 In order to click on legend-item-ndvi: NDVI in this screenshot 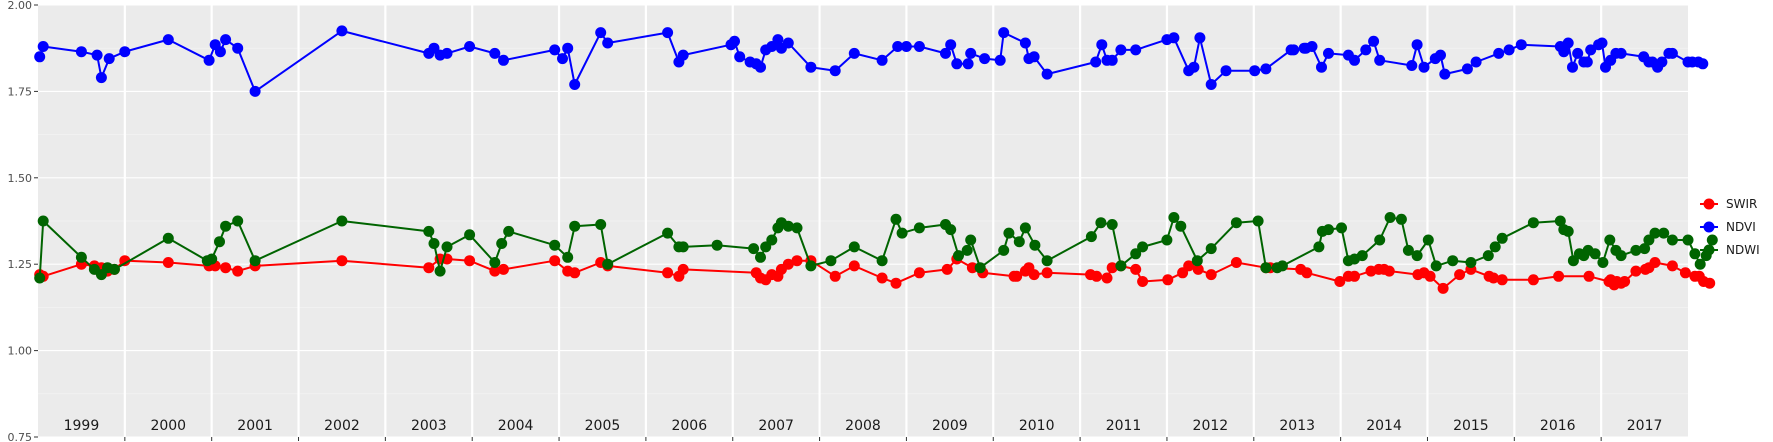, I will do `click(1728, 227)`.